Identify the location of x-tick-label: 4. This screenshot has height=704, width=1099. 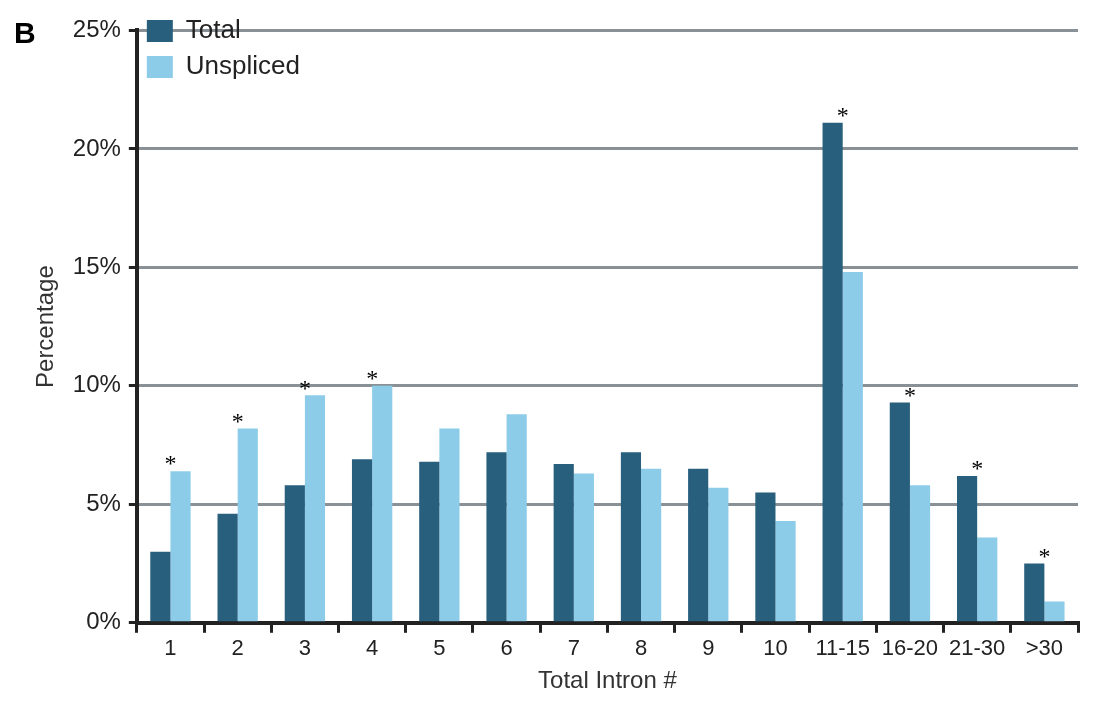
(372, 648).